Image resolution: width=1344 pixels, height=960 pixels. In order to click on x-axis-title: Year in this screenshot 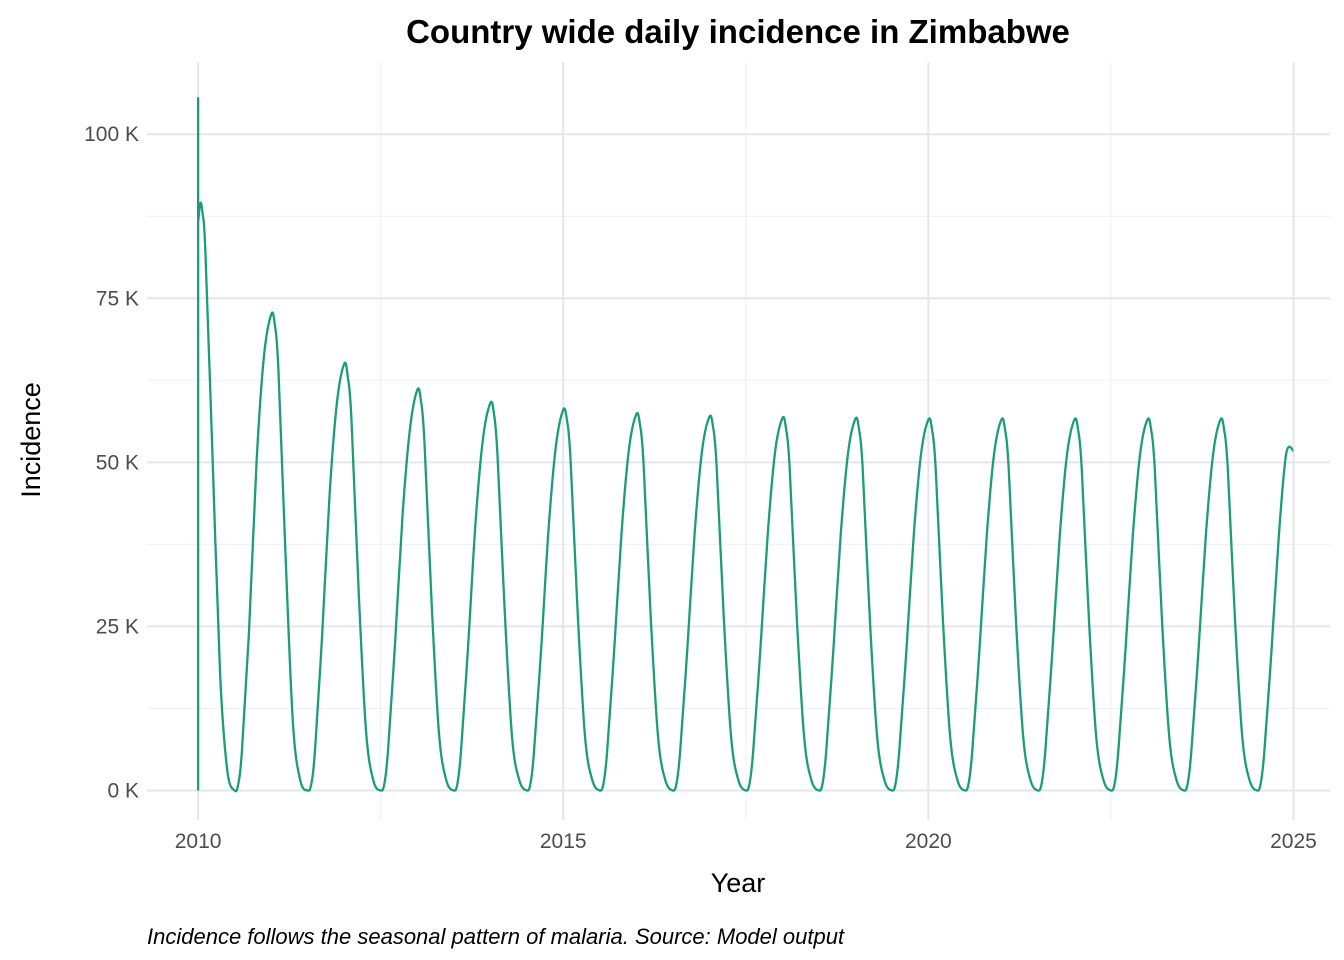, I will do `click(738, 883)`.